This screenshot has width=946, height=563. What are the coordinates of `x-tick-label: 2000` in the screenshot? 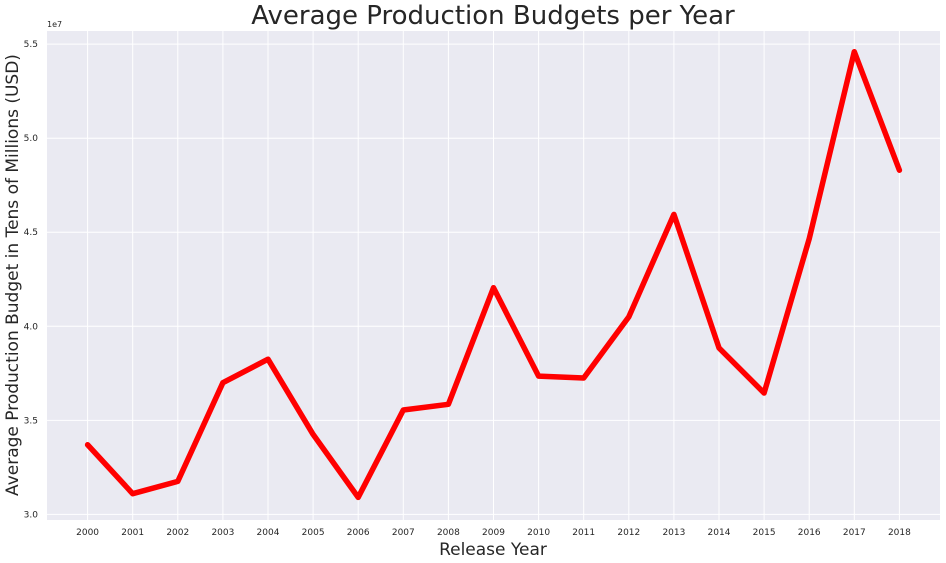 It's located at (87, 533).